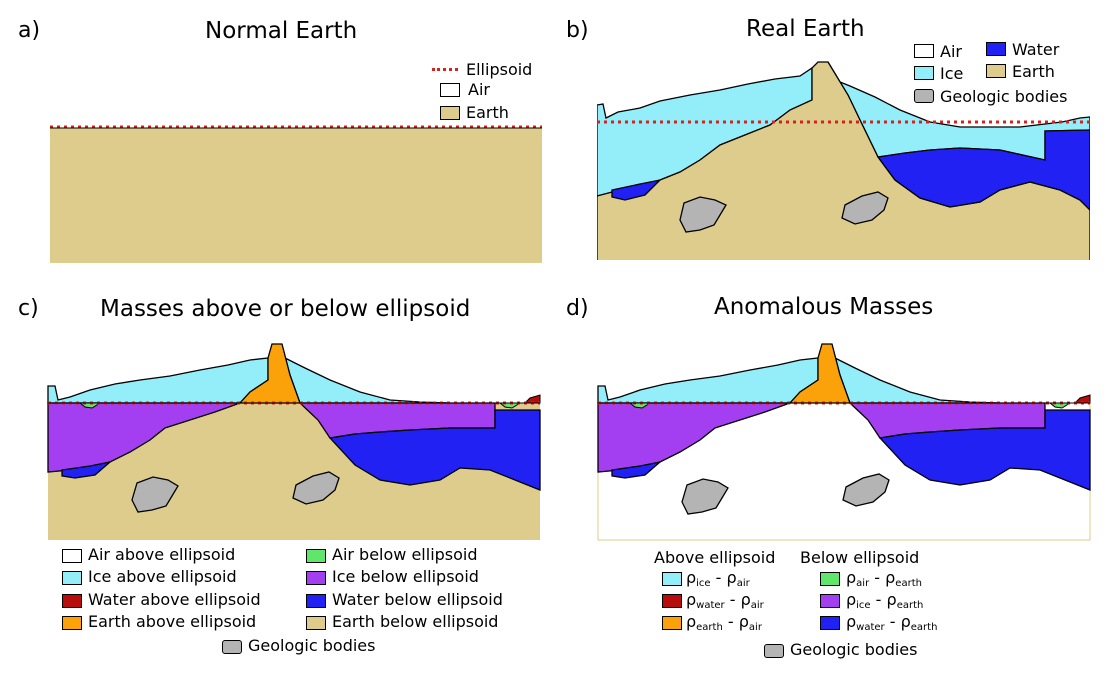 The image size is (1112, 678). I want to click on legend-c-geologic-swatch, so click(232, 647).